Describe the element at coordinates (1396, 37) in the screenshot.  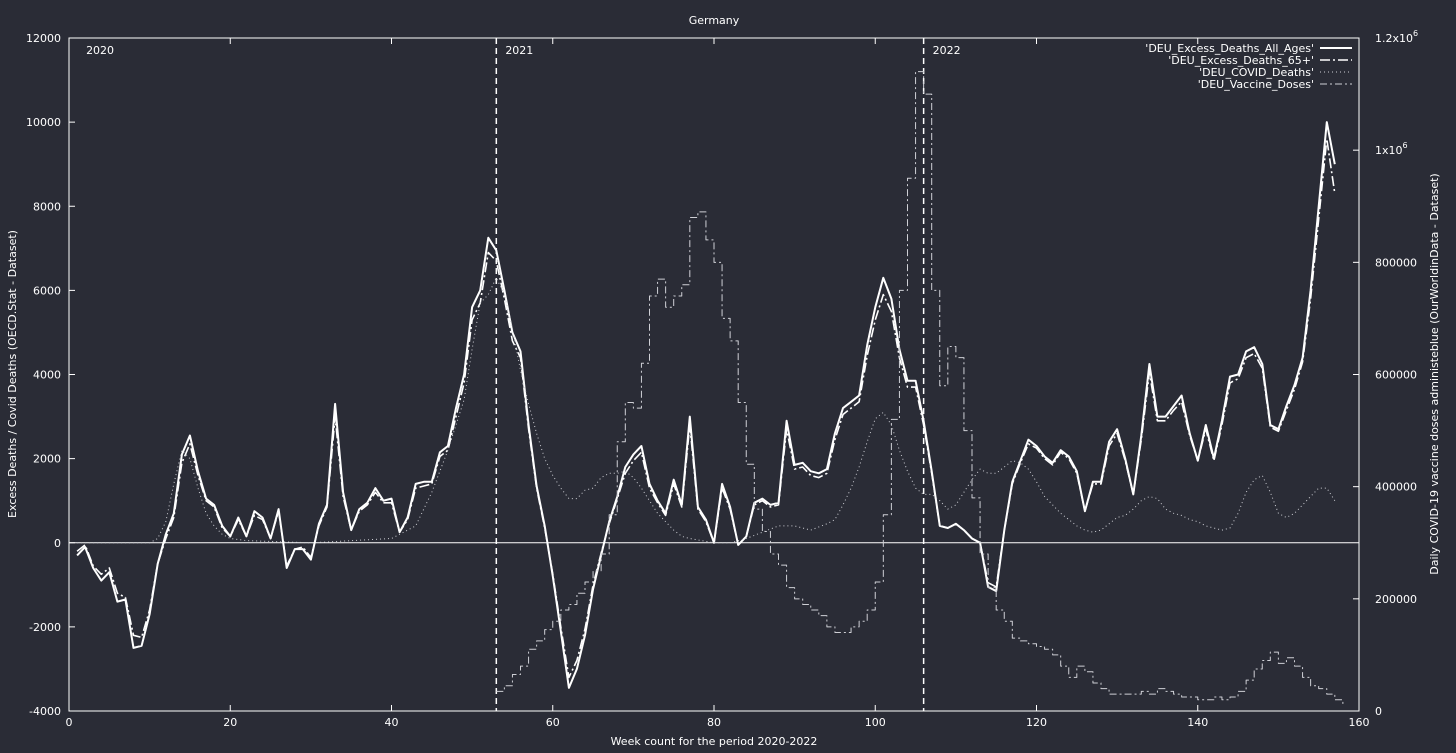
I see `y2-tick-label: 1.2x10⁶` at that location.